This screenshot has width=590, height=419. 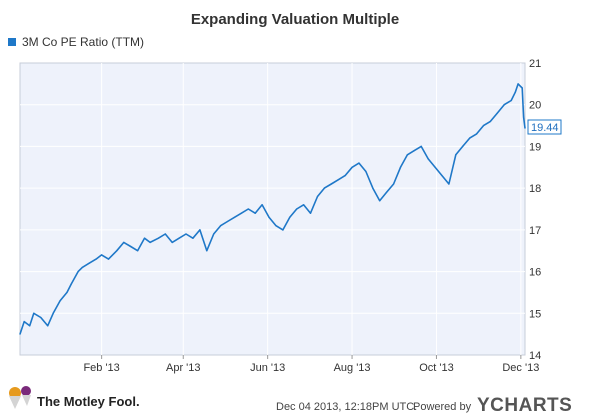 What do you see at coordinates (346, 407) in the screenshot?
I see `footer-timestamp: Dec 04 2013, 12:18PM UTC.` at bounding box center [346, 407].